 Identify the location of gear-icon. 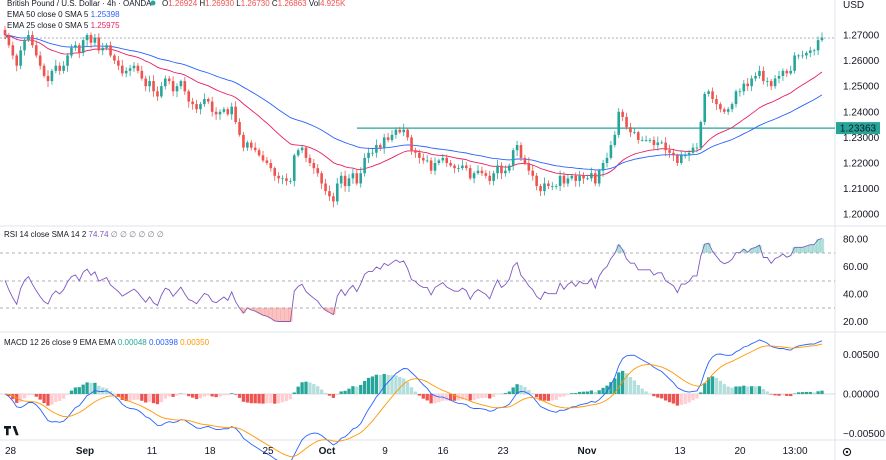
(847, 452).